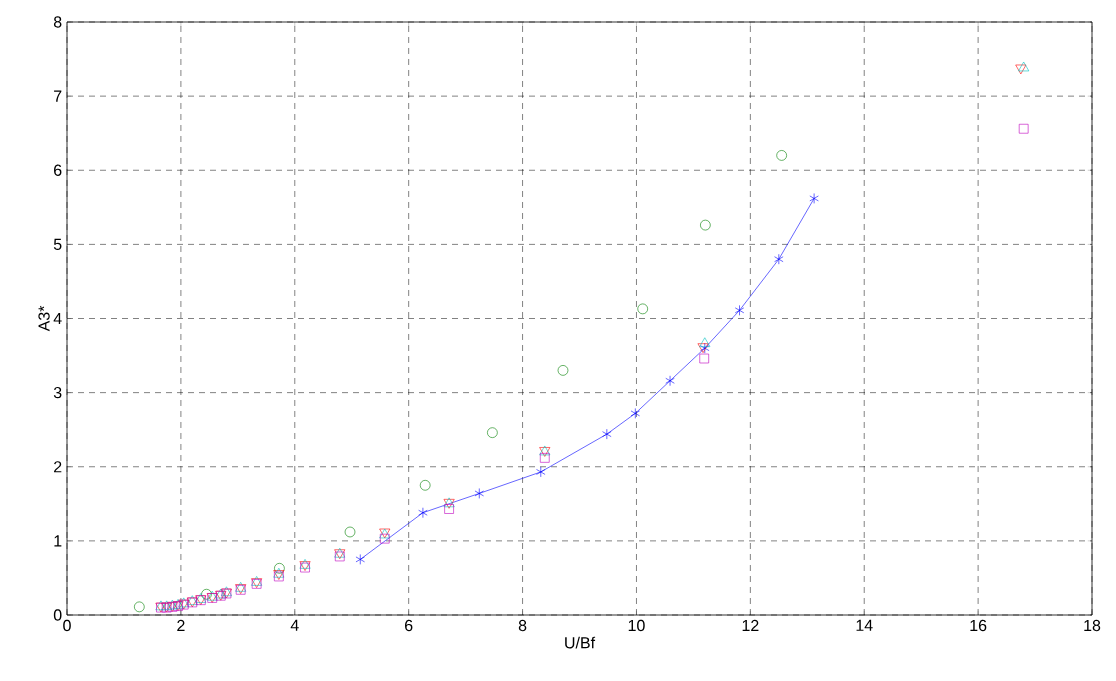 This screenshot has width=1116, height=681. What do you see at coordinates (750, 625) in the screenshot?
I see `x-tick-label: 12` at bounding box center [750, 625].